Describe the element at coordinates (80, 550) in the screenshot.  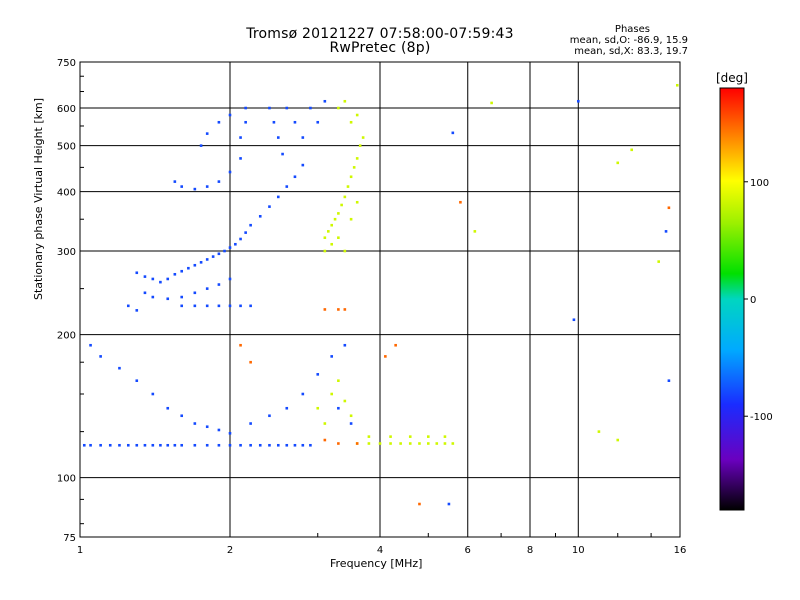
I see `x-tick-label: 1` at that location.